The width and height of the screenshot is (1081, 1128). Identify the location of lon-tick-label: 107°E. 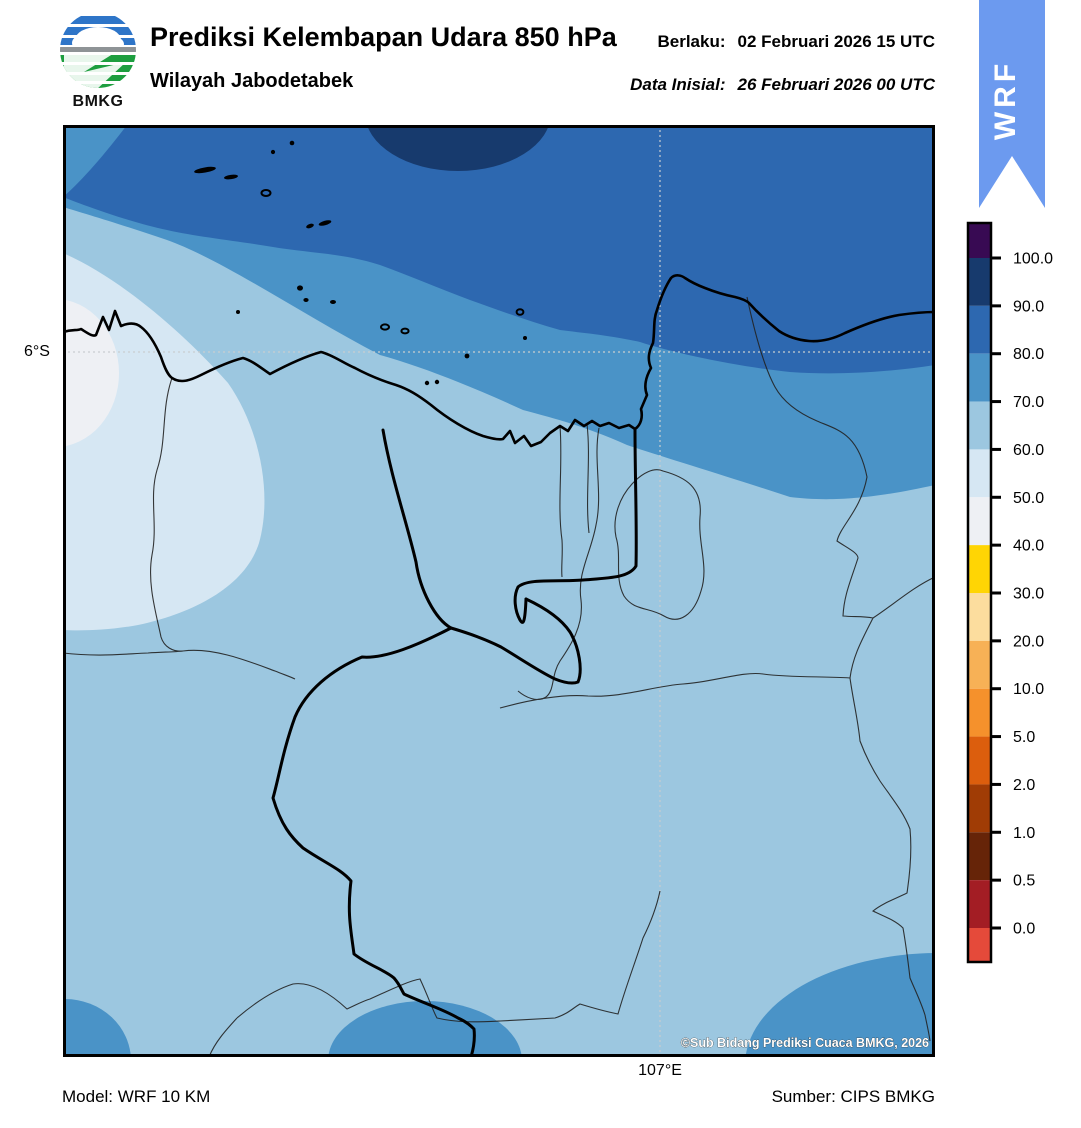
(660, 1070).